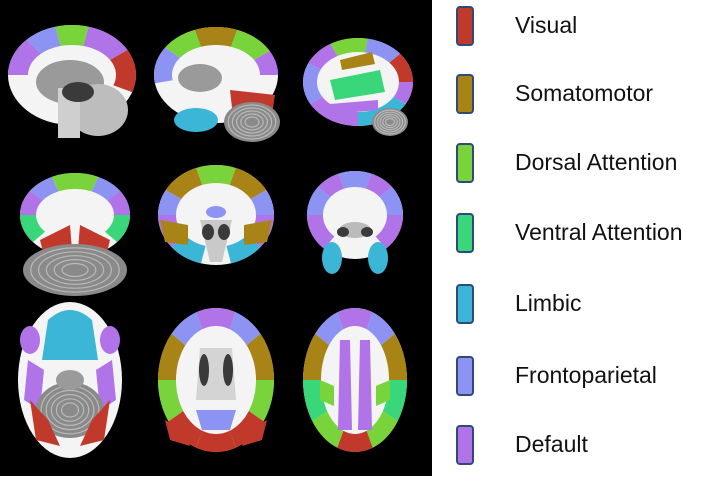  What do you see at coordinates (355, 380) in the screenshot?
I see `axial-slice-superior` at bounding box center [355, 380].